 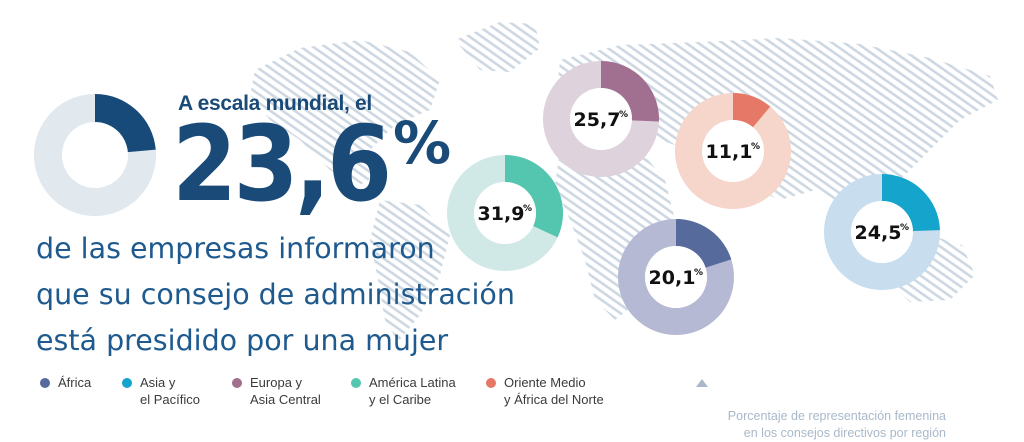 I want to click on legend-label-america-latina: América Latina y el Caribe, so click(x=412, y=391).